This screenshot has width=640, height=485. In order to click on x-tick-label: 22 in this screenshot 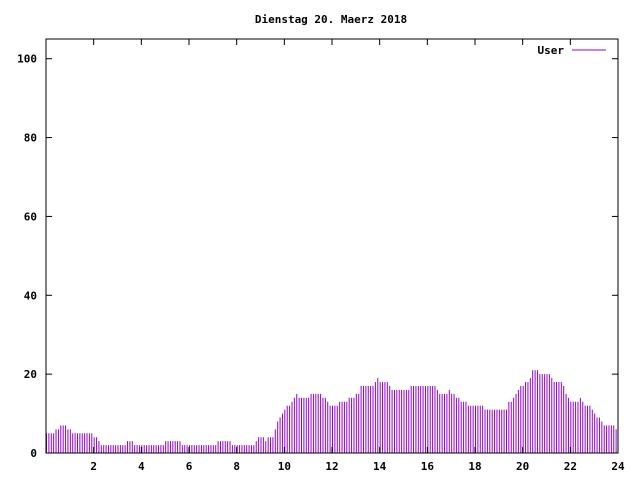, I will do `click(570, 466)`.